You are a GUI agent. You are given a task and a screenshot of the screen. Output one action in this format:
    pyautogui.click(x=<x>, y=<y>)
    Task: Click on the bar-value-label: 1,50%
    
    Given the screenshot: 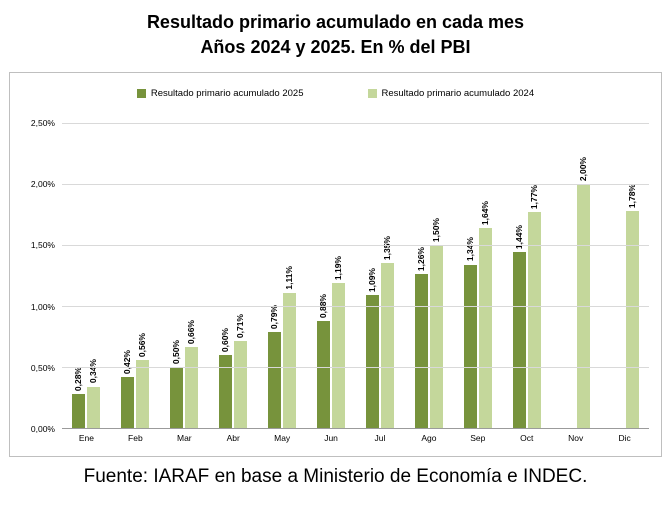 What is the action you would take?
    pyautogui.click(x=435, y=229)
    